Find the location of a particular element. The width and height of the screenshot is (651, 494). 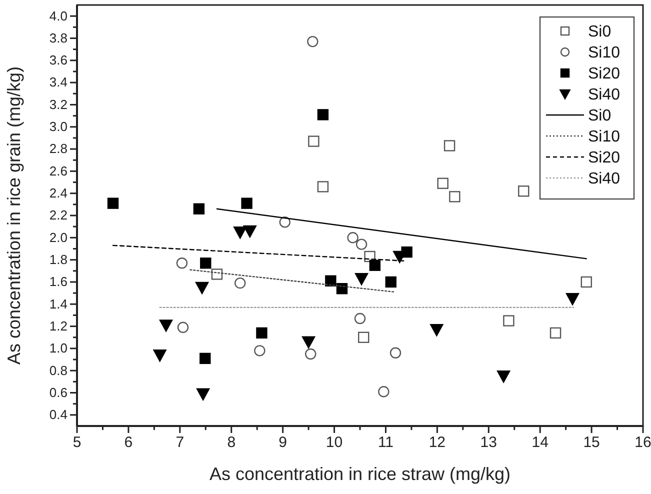

y-tick-label: 2.0 is located at coordinates (58, 237).